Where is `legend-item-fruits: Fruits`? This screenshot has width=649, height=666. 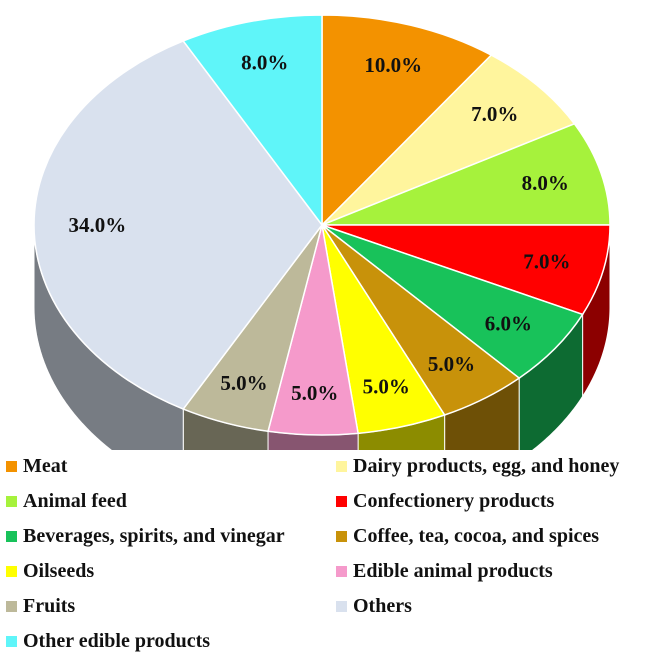
legend-item-fruits: Fruits is located at coordinates (40, 606).